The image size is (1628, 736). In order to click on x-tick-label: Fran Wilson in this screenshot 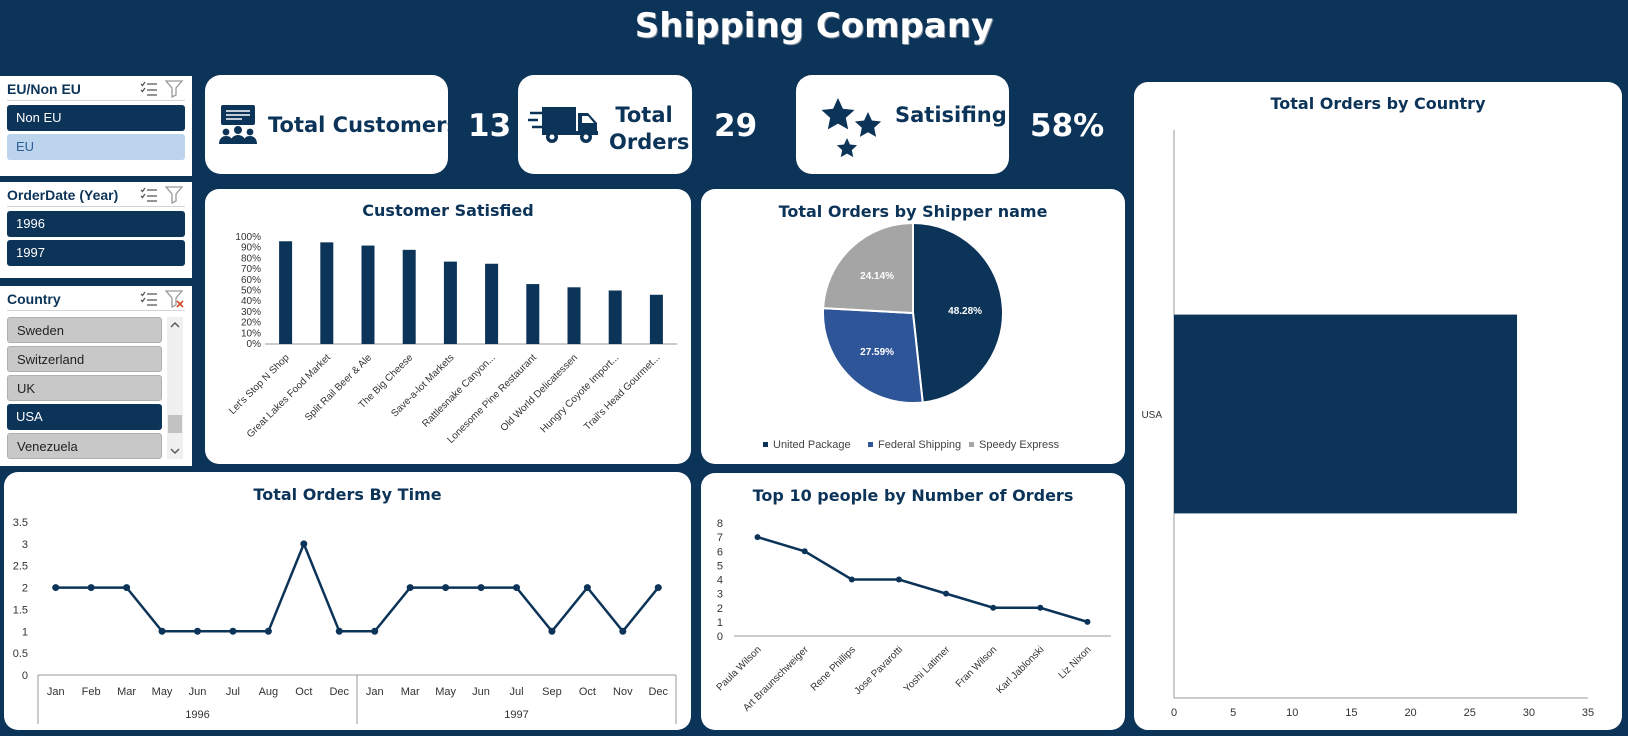, I will do `click(977, 667)`.